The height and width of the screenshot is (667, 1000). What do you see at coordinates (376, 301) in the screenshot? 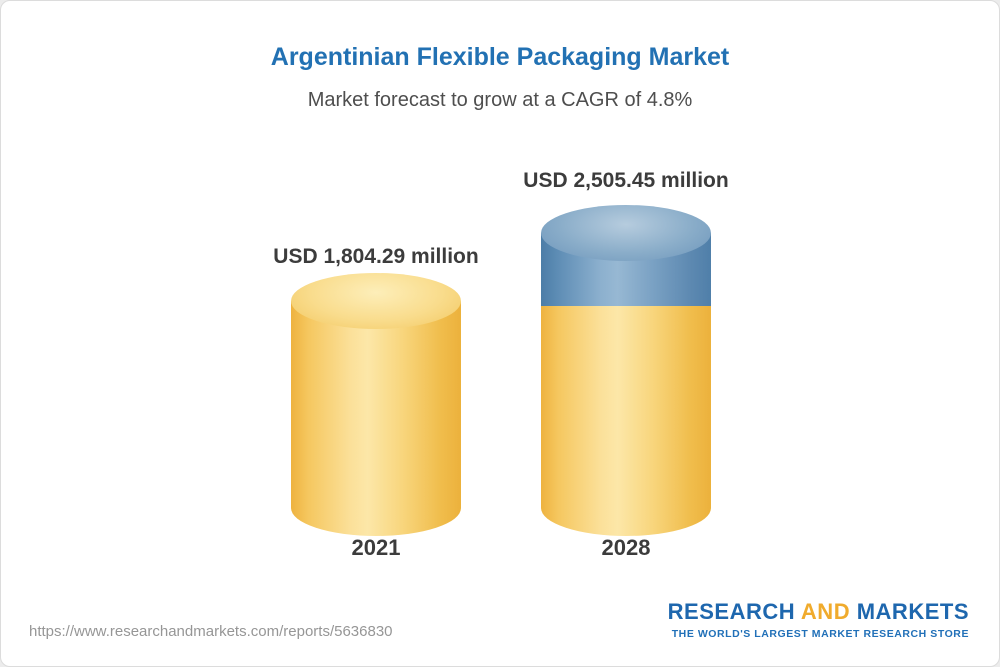
I see `bar-2021-top-face` at bounding box center [376, 301].